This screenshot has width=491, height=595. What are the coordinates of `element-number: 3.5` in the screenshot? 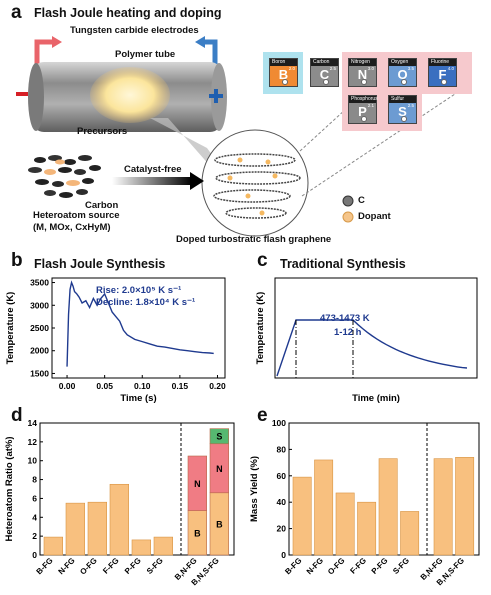 It's located at (410, 68).